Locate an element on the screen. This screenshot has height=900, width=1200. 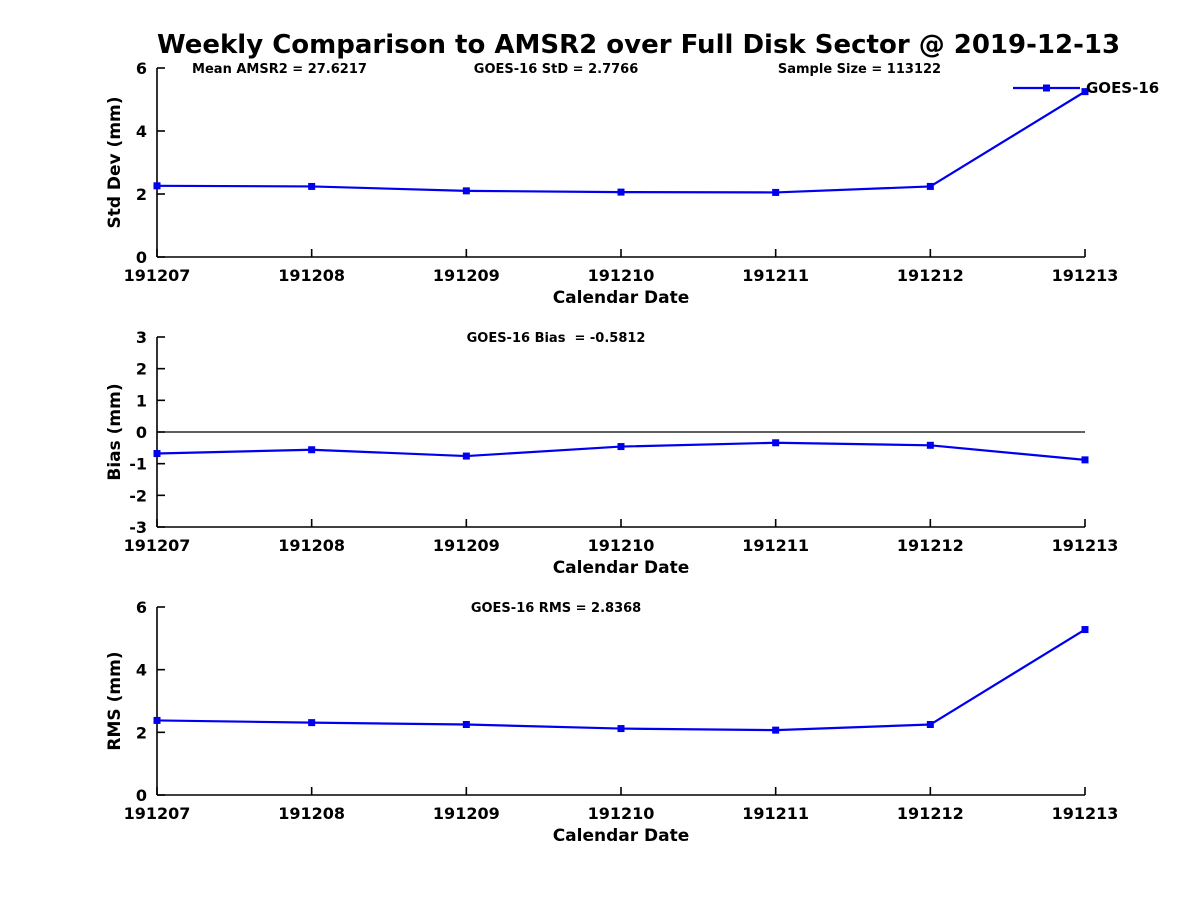
y-axis-label: Bias (mm) is located at coordinates (115, 431).